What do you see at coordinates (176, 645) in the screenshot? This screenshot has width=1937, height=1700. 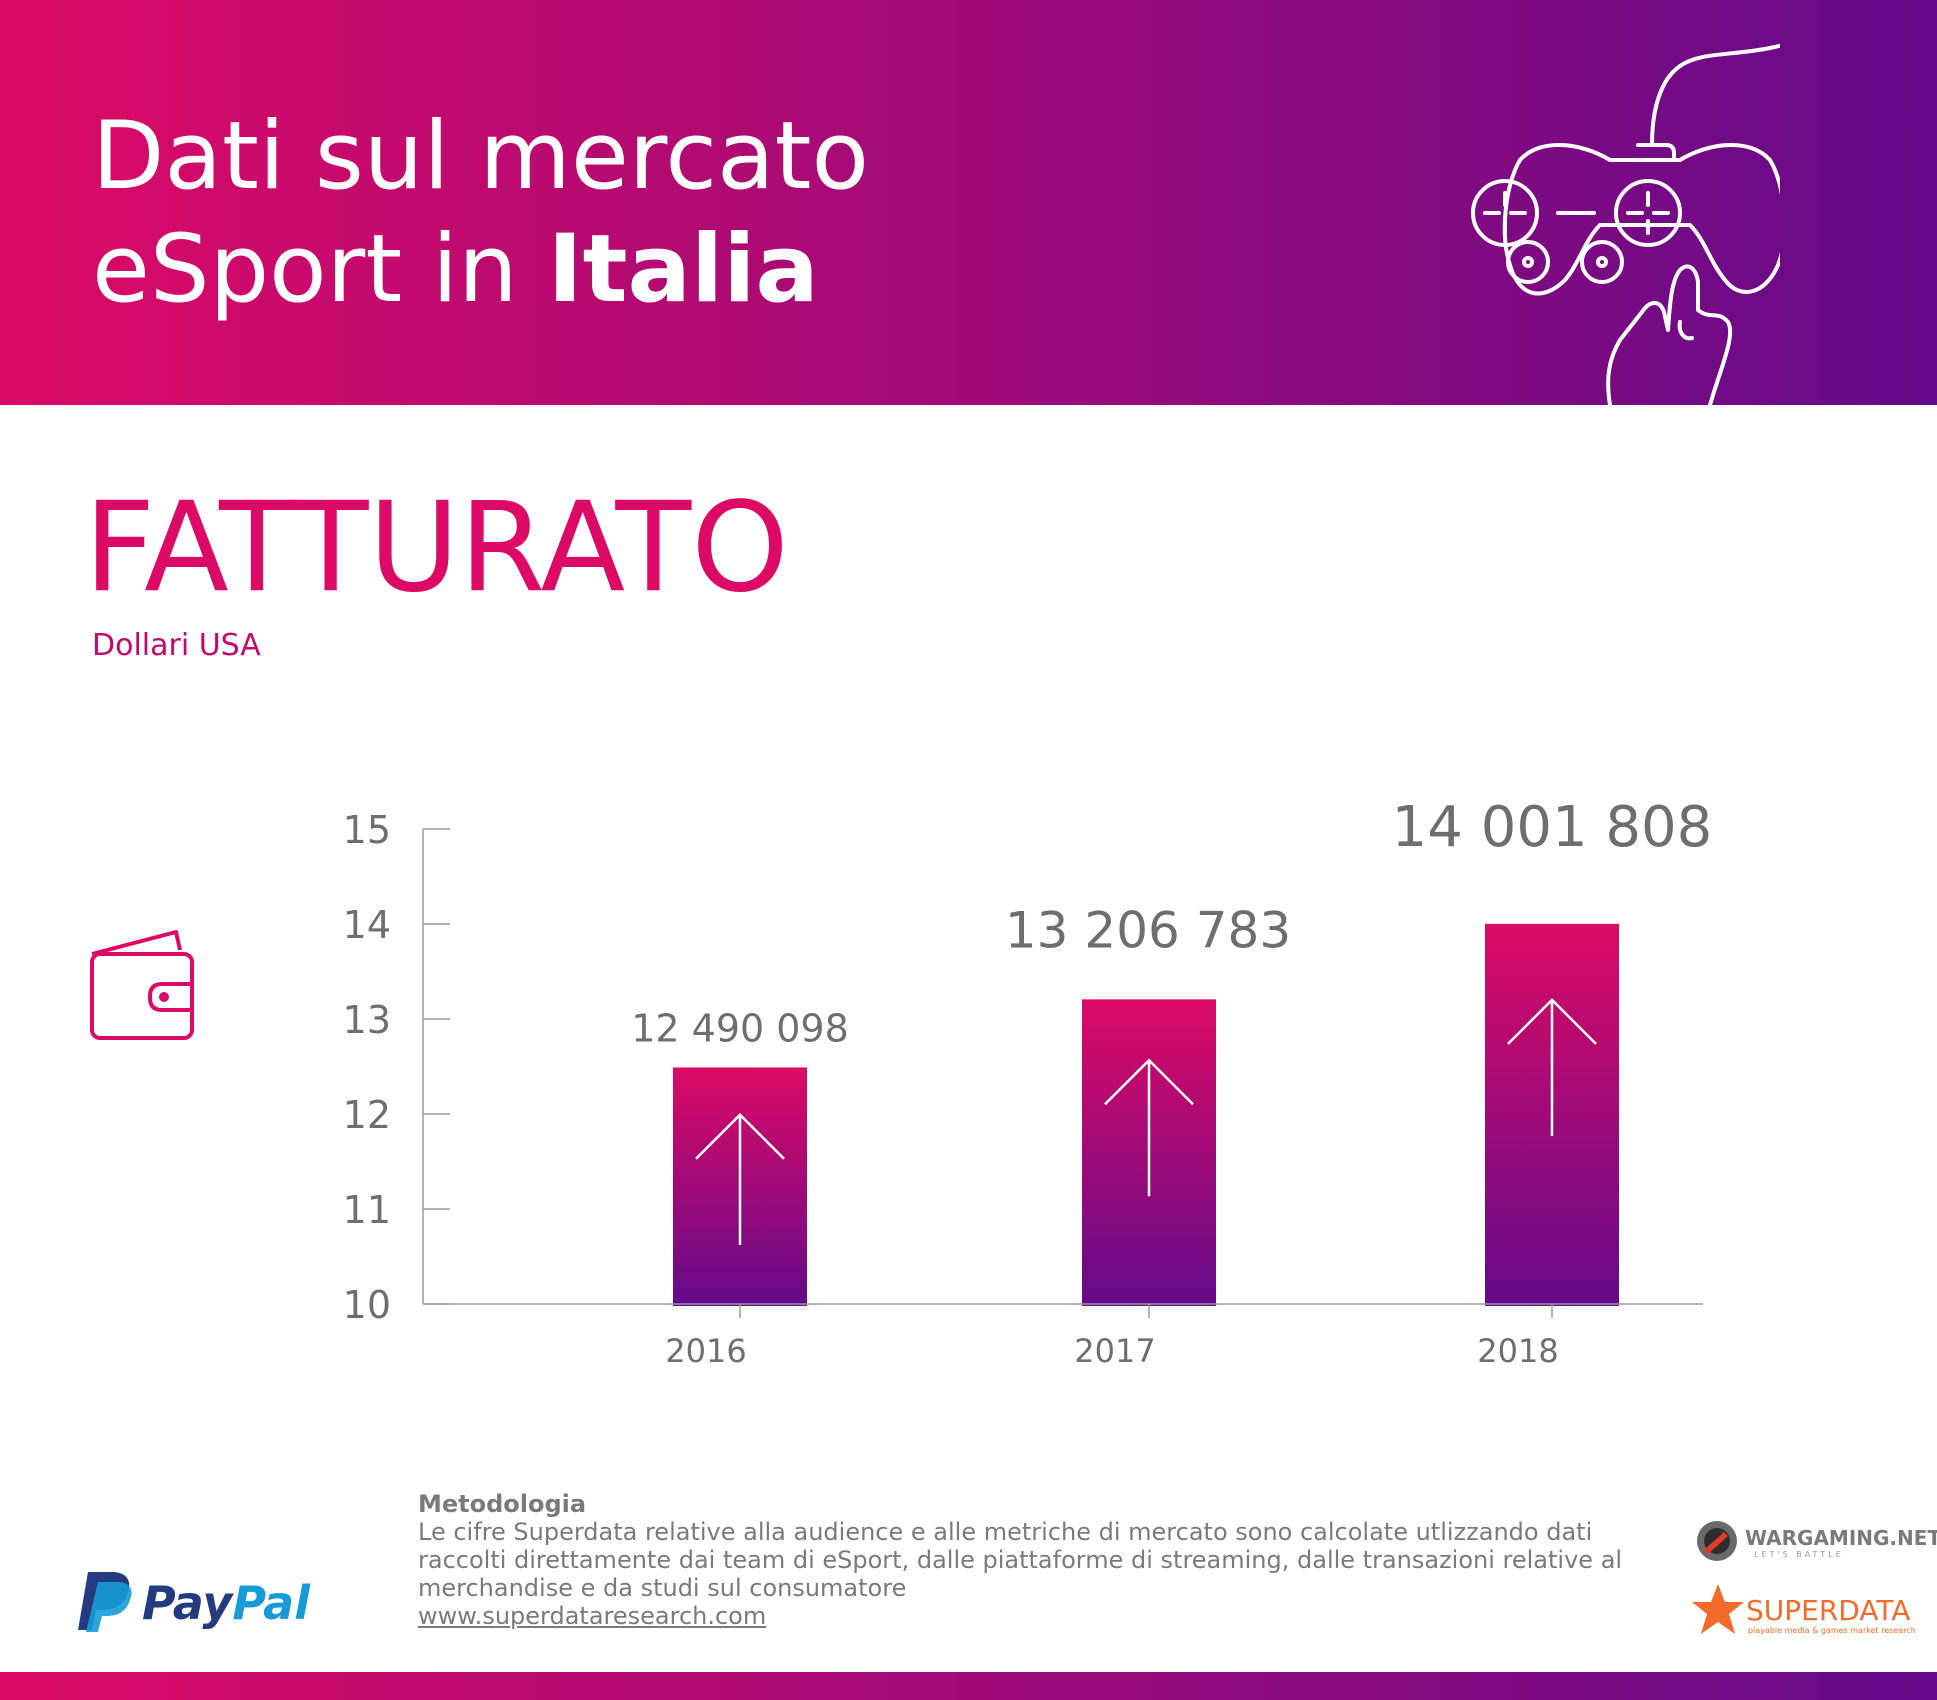 I see `section-subtitle: Dollari USA` at bounding box center [176, 645].